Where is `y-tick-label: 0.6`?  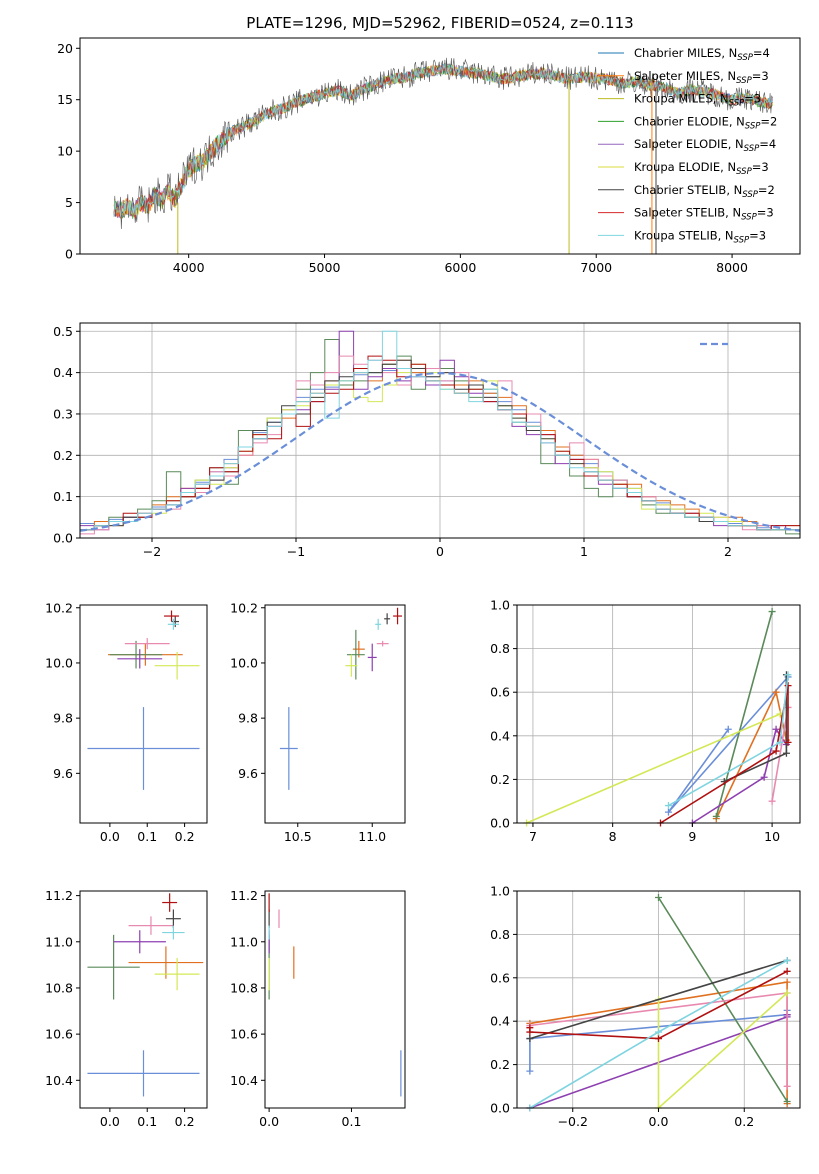 y-tick-label: 0.6 is located at coordinates (500, 977).